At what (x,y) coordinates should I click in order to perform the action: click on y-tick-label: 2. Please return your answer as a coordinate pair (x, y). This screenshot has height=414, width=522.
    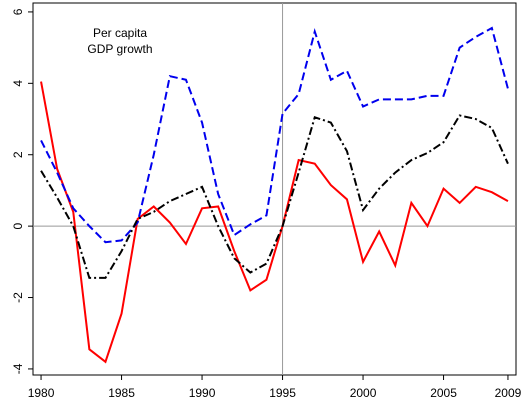
    Looking at the image, I should click on (18, 154).